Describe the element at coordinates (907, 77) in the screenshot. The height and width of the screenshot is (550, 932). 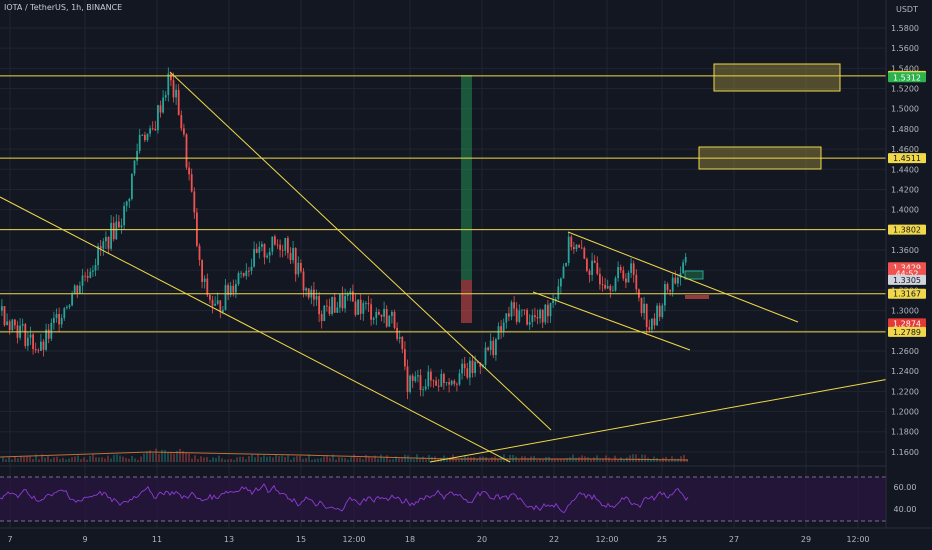
I see `price-label-text: 1.5312` at that location.